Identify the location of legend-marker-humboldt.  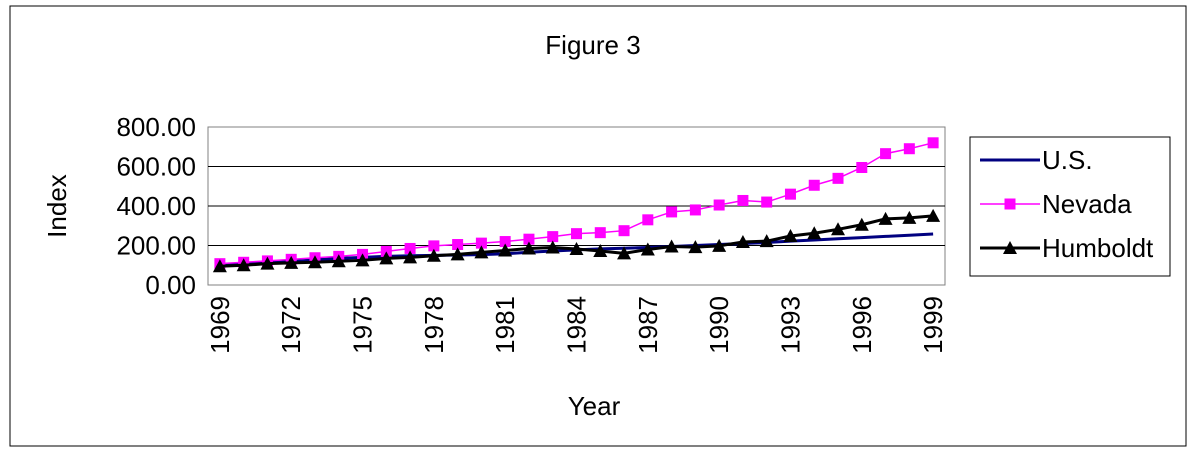
(1010, 247).